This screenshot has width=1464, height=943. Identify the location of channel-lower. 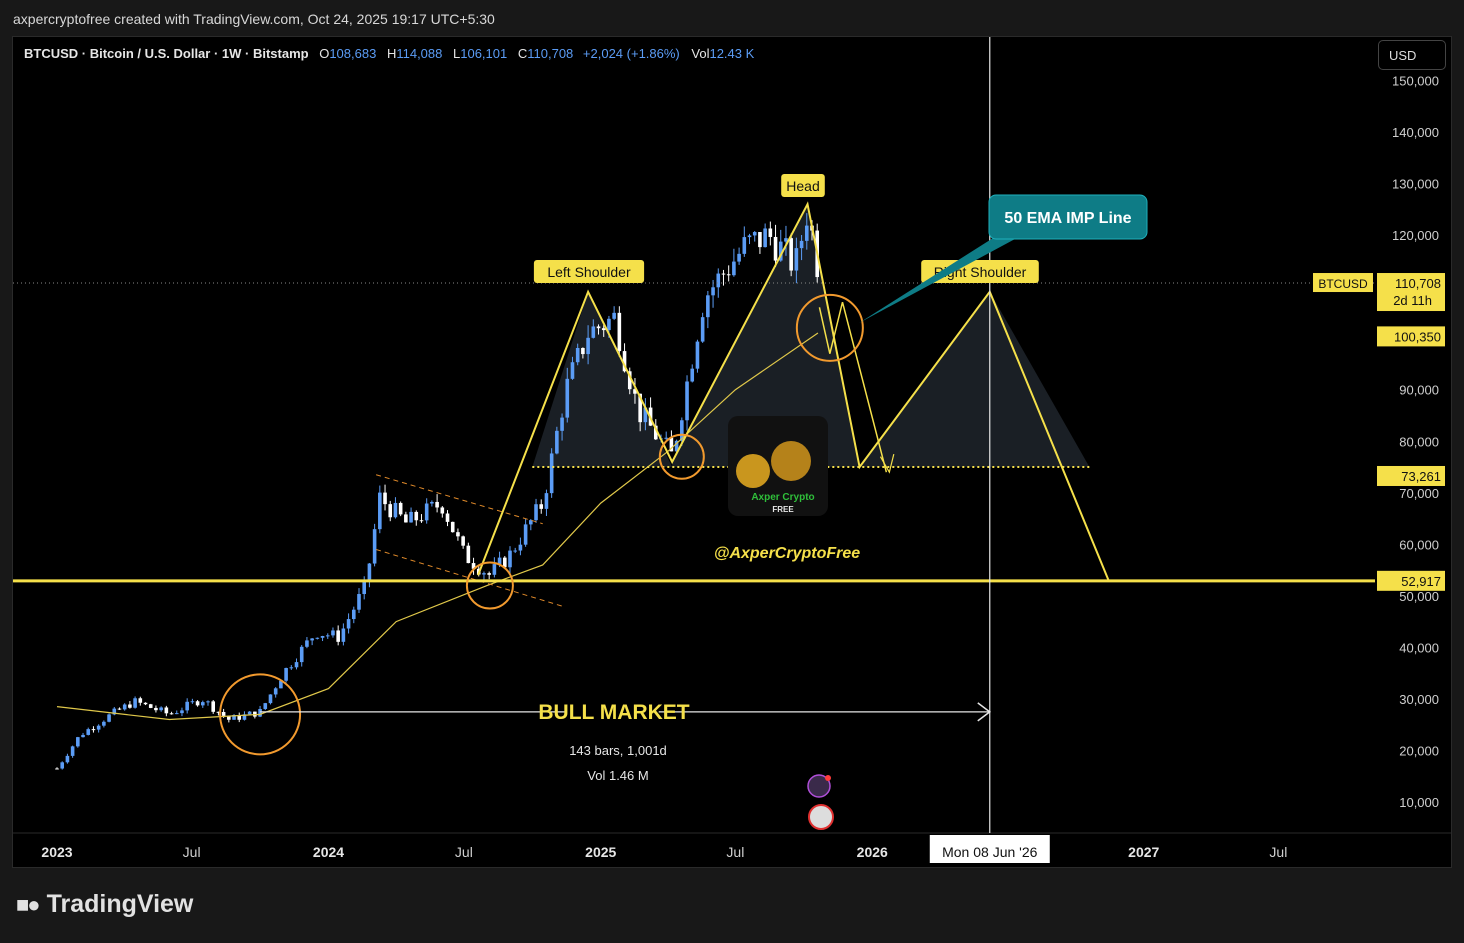
(469, 577).